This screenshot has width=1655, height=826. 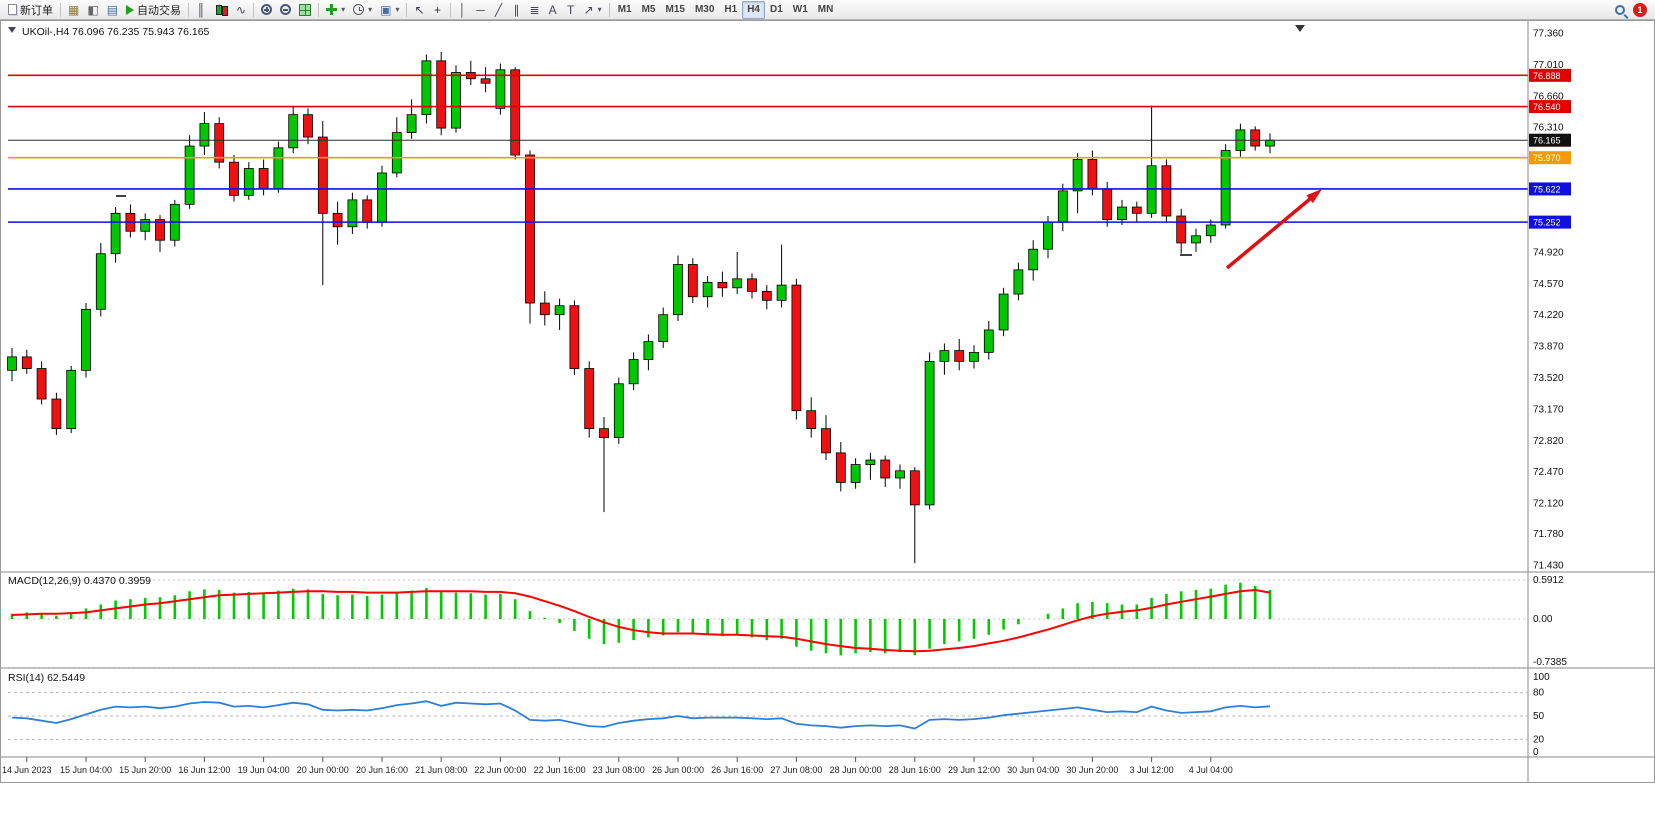 What do you see at coordinates (241, 9) in the screenshot?
I see `line-chart-icon: ∿` at bounding box center [241, 9].